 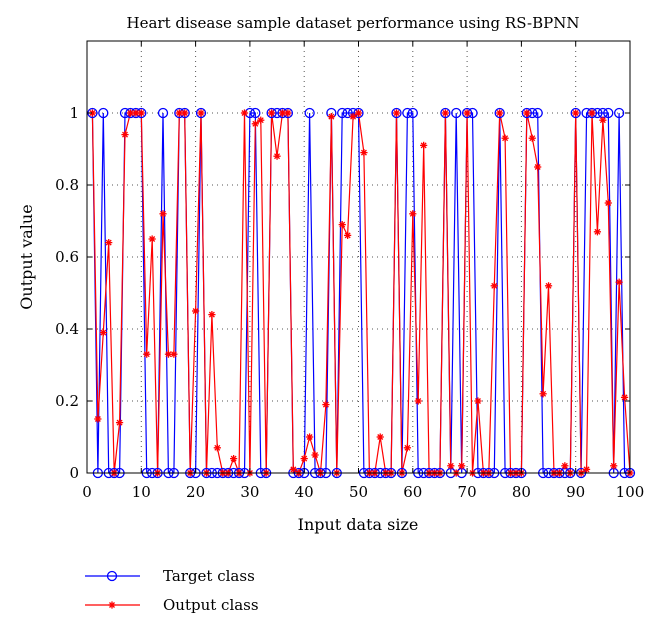 I want to click on x-tick-label: 40, so click(x=304, y=492).